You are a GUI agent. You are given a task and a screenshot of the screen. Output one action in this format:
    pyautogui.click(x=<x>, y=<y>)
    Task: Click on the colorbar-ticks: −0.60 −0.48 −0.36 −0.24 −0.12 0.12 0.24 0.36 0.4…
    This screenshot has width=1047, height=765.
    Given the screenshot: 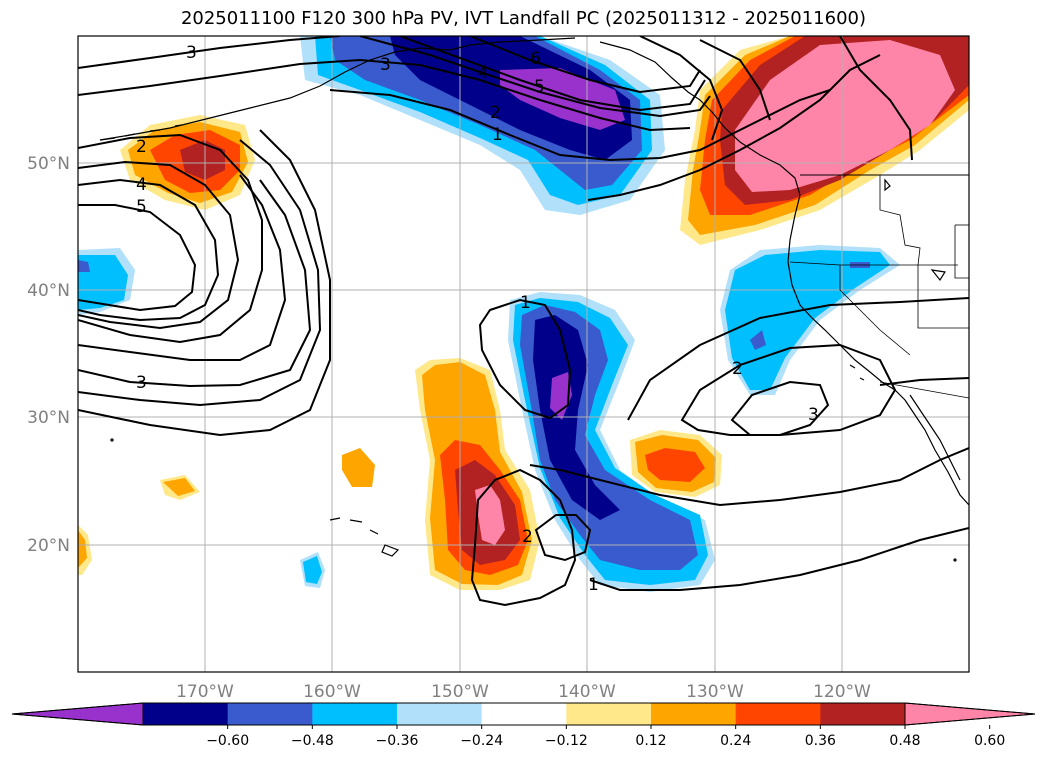 What is the action you would take?
    pyautogui.click(x=605, y=737)
    